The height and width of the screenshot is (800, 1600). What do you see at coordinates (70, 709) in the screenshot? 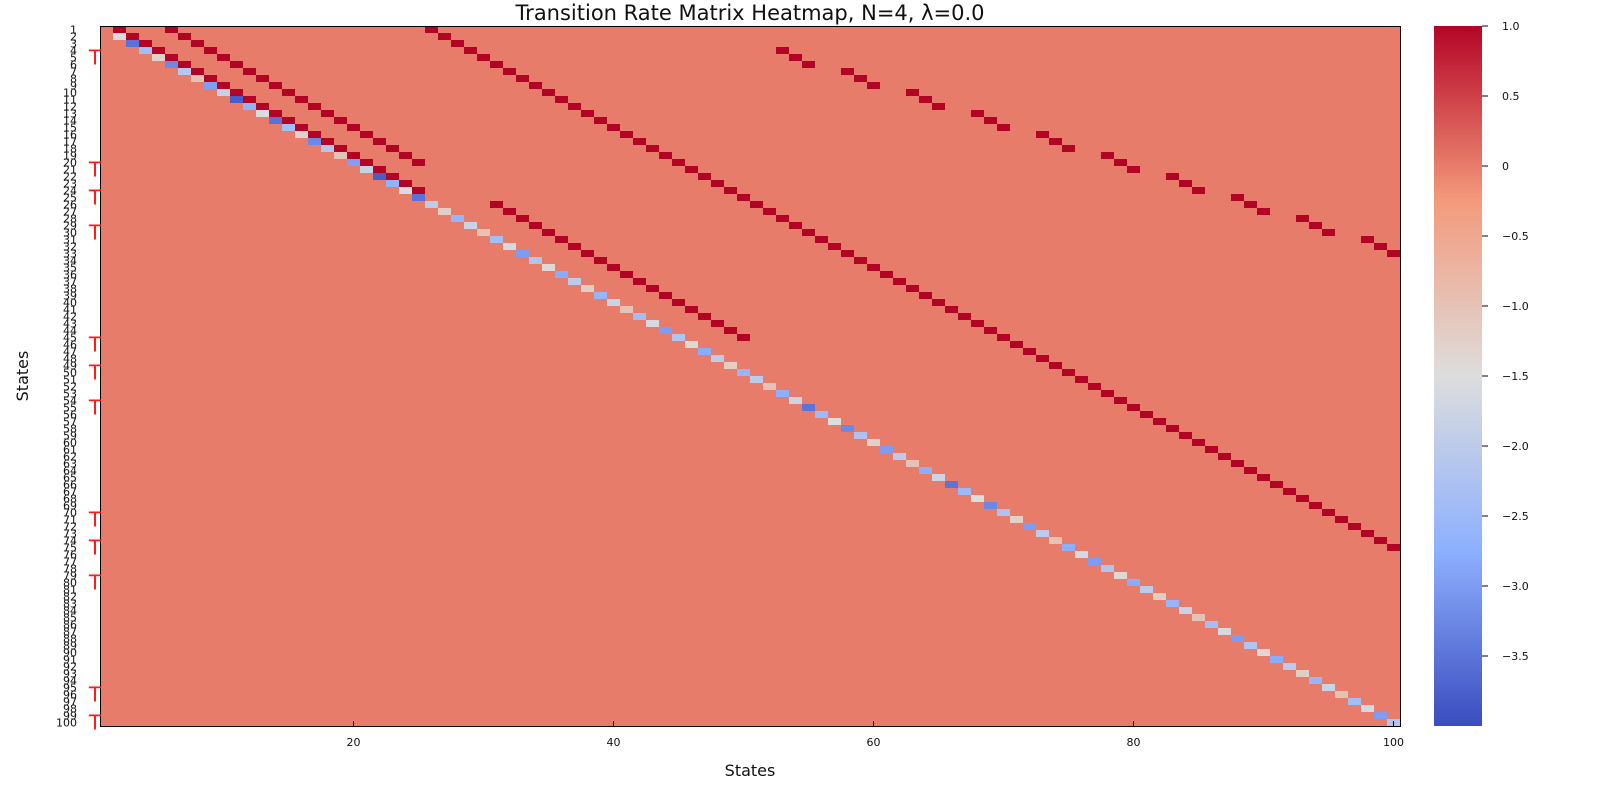
I see `y-tick-label: 98` at bounding box center [70, 709].